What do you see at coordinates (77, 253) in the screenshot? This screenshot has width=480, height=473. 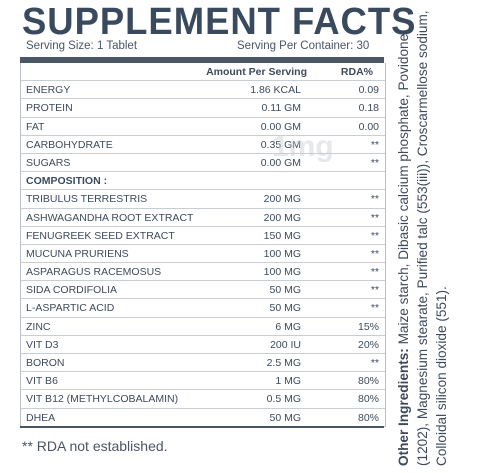 I see `nutrient-name: MUCUNA PRURIENS` at bounding box center [77, 253].